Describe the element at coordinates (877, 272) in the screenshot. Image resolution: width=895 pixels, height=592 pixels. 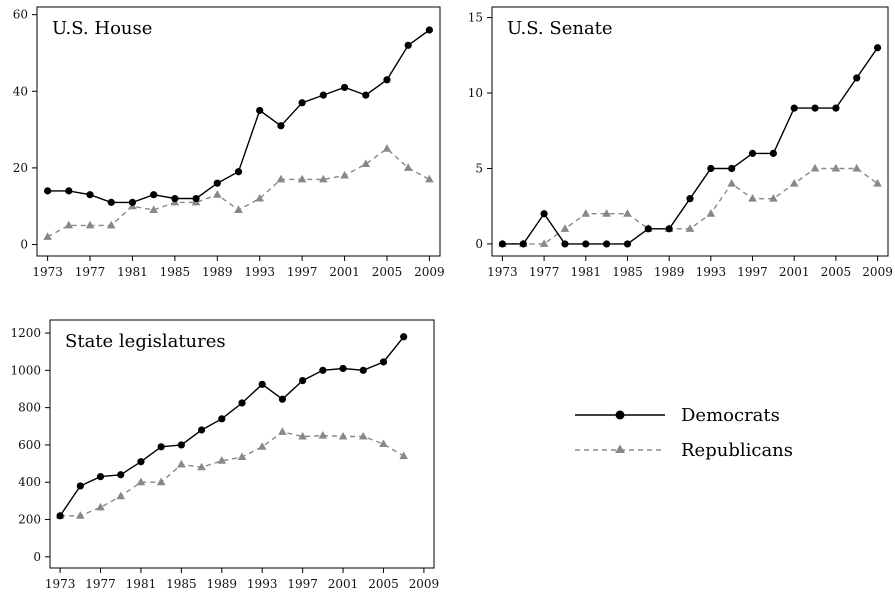
I see `senate-x-tick-label: 2009` at that location.